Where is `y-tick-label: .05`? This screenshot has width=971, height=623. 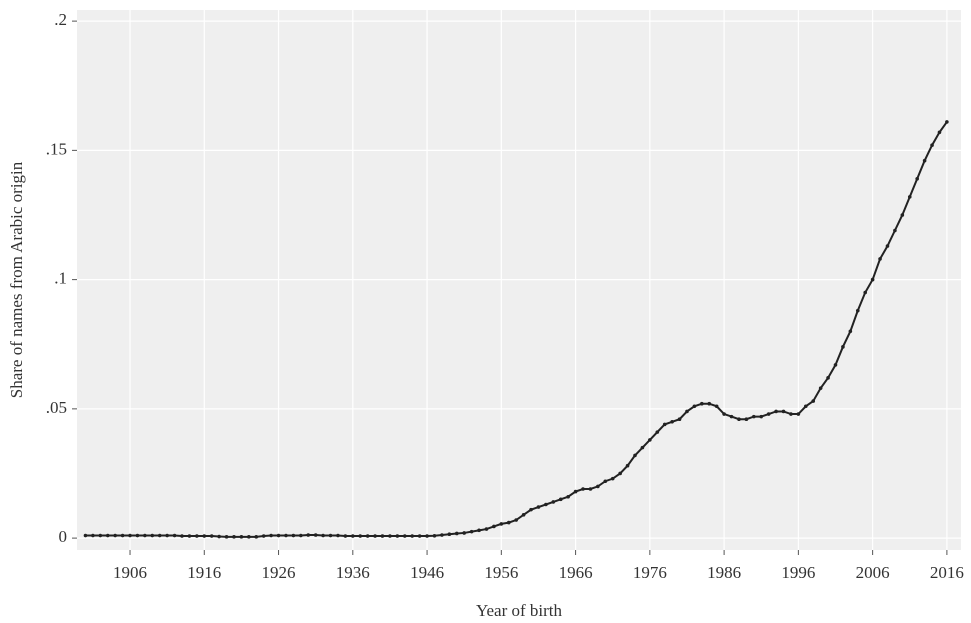
y-tick-label: .05 is located at coordinates (56, 407).